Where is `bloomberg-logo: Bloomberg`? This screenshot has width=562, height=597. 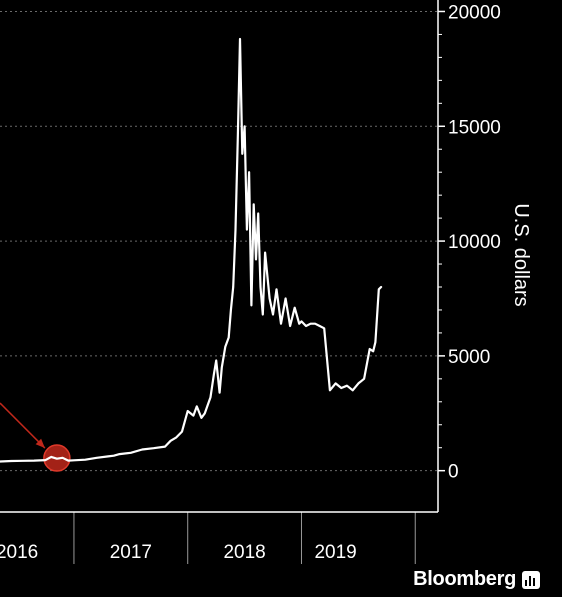
bloomberg-logo: Bloomberg is located at coordinates (476, 579).